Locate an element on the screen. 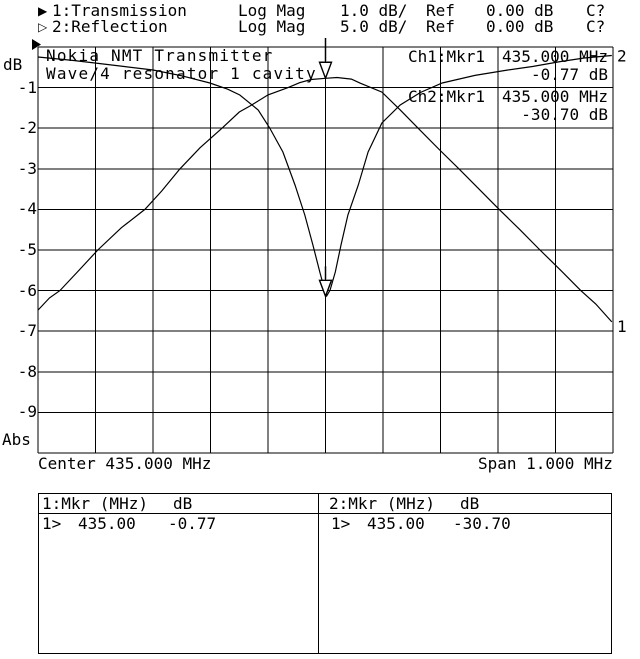 Image resolution: width=640 pixels, height=659 pixels. trace1-ref-value: 0.00 dB is located at coordinates (520, 10).